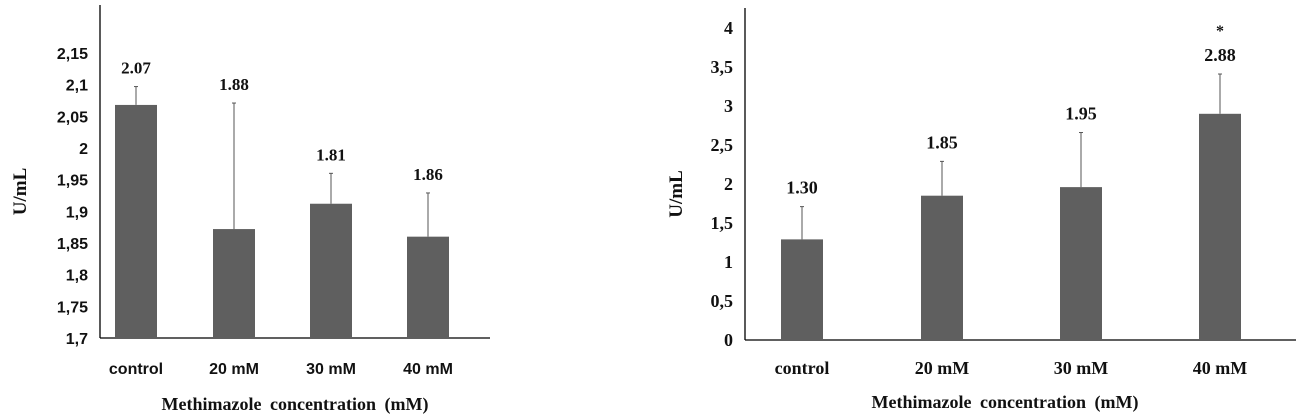 Image resolution: width=1299 pixels, height=420 pixels. Describe the element at coordinates (136, 68) in the screenshot. I see `data-label: 2.07` at that location.